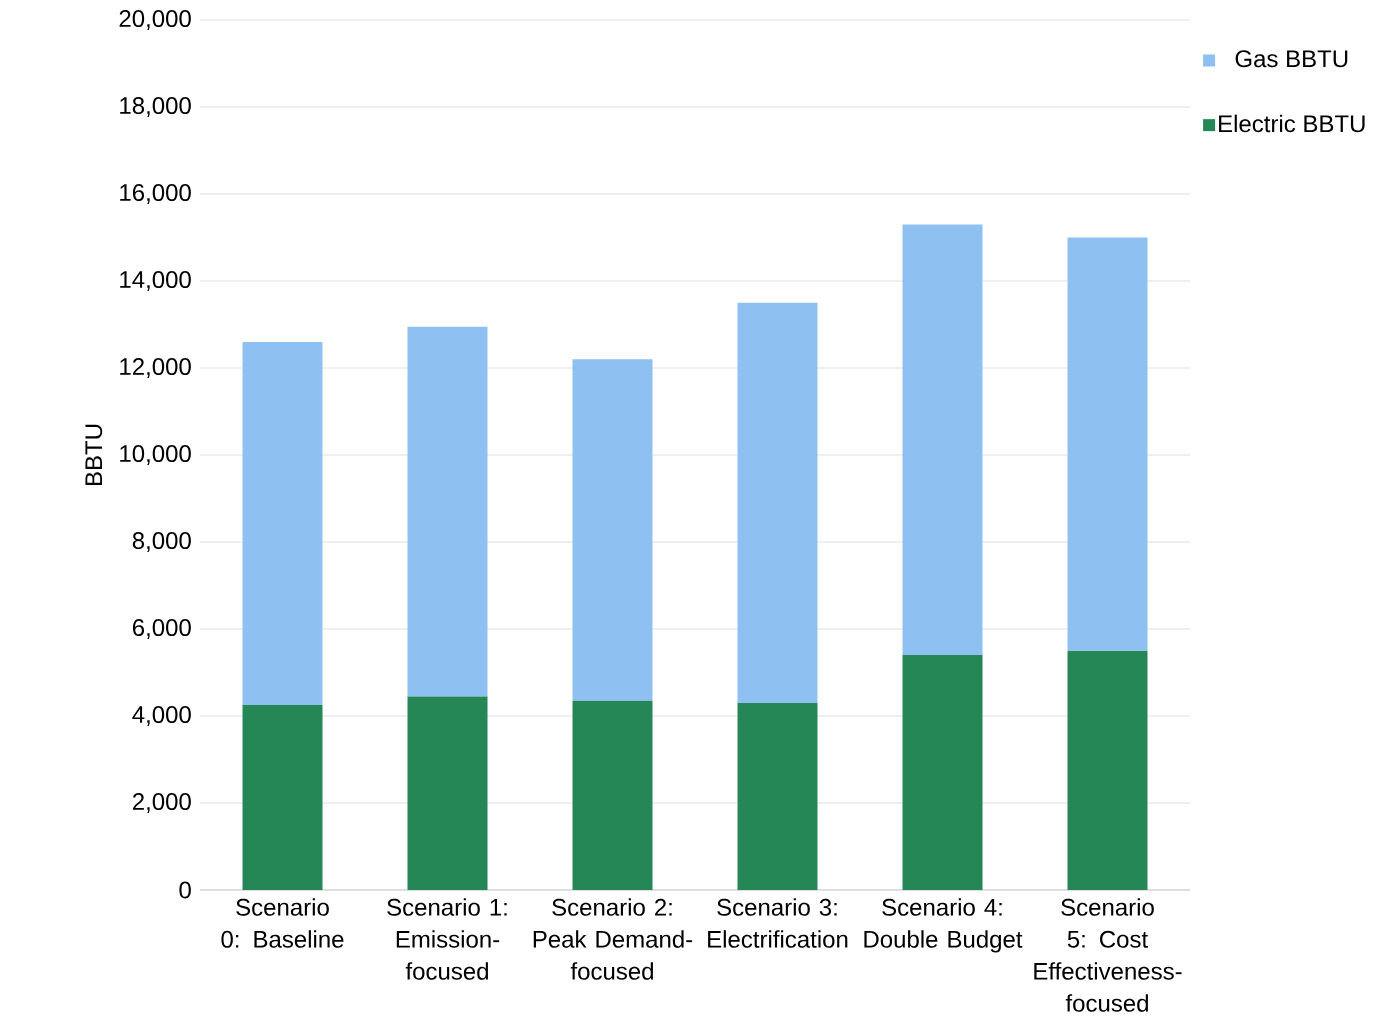 The width and height of the screenshot is (1381, 1025). What do you see at coordinates (155, 107) in the screenshot?
I see `y-tick-label: 18,000` at bounding box center [155, 107].